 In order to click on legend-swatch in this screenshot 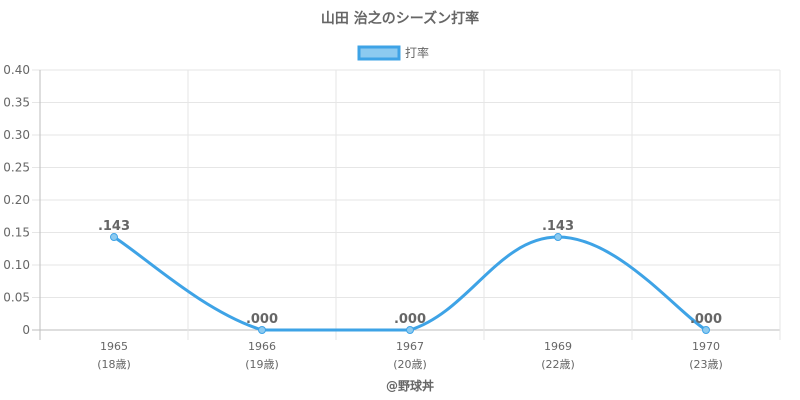, I will do `click(379, 53)`.